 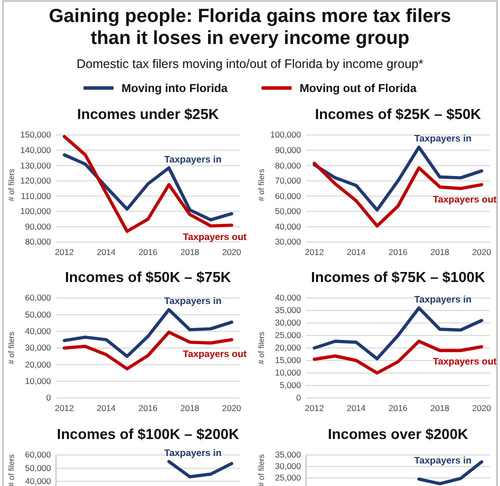 What do you see at coordinates (288, 181) in the screenshot?
I see `y-tick-label: 70,000` at bounding box center [288, 181].